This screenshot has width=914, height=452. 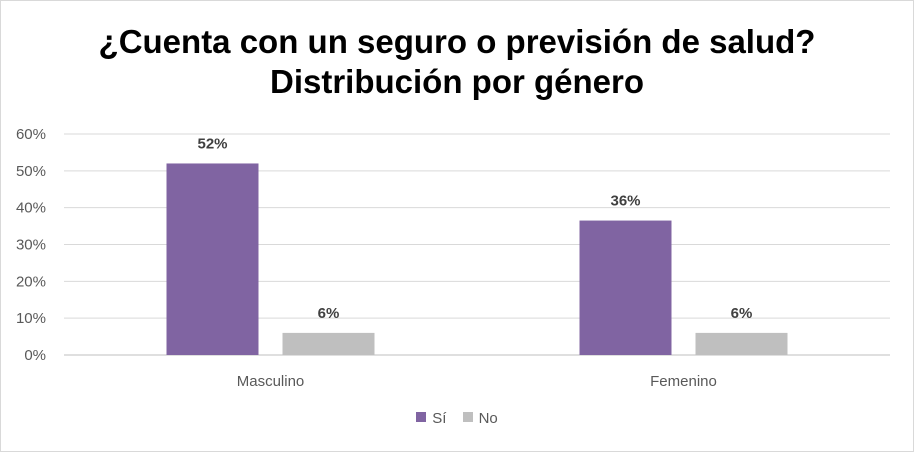 What do you see at coordinates (625, 287) in the screenshot?
I see `bar-si-femenino` at bounding box center [625, 287].